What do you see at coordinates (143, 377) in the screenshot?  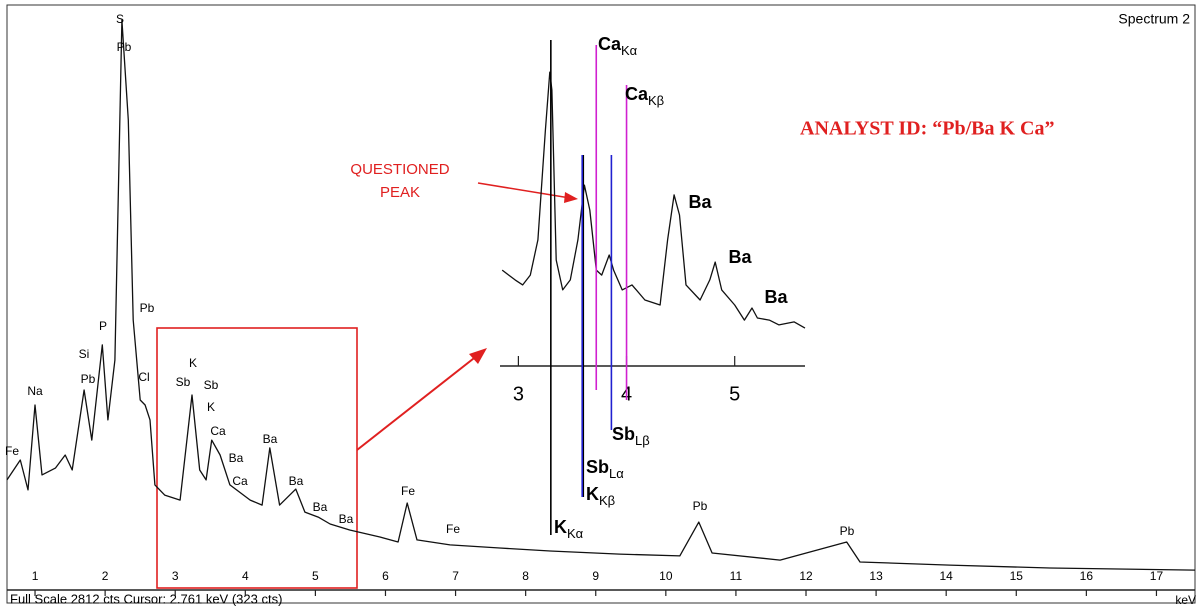 I see `peak-label: Cl` at bounding box center [143, 377].